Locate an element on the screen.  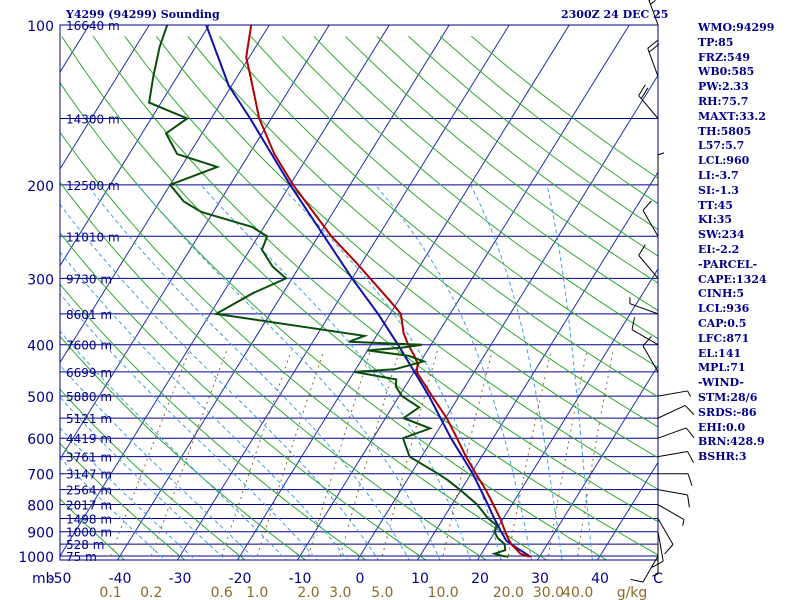
height-label: 4419 m is located at coordinates (89, 439).